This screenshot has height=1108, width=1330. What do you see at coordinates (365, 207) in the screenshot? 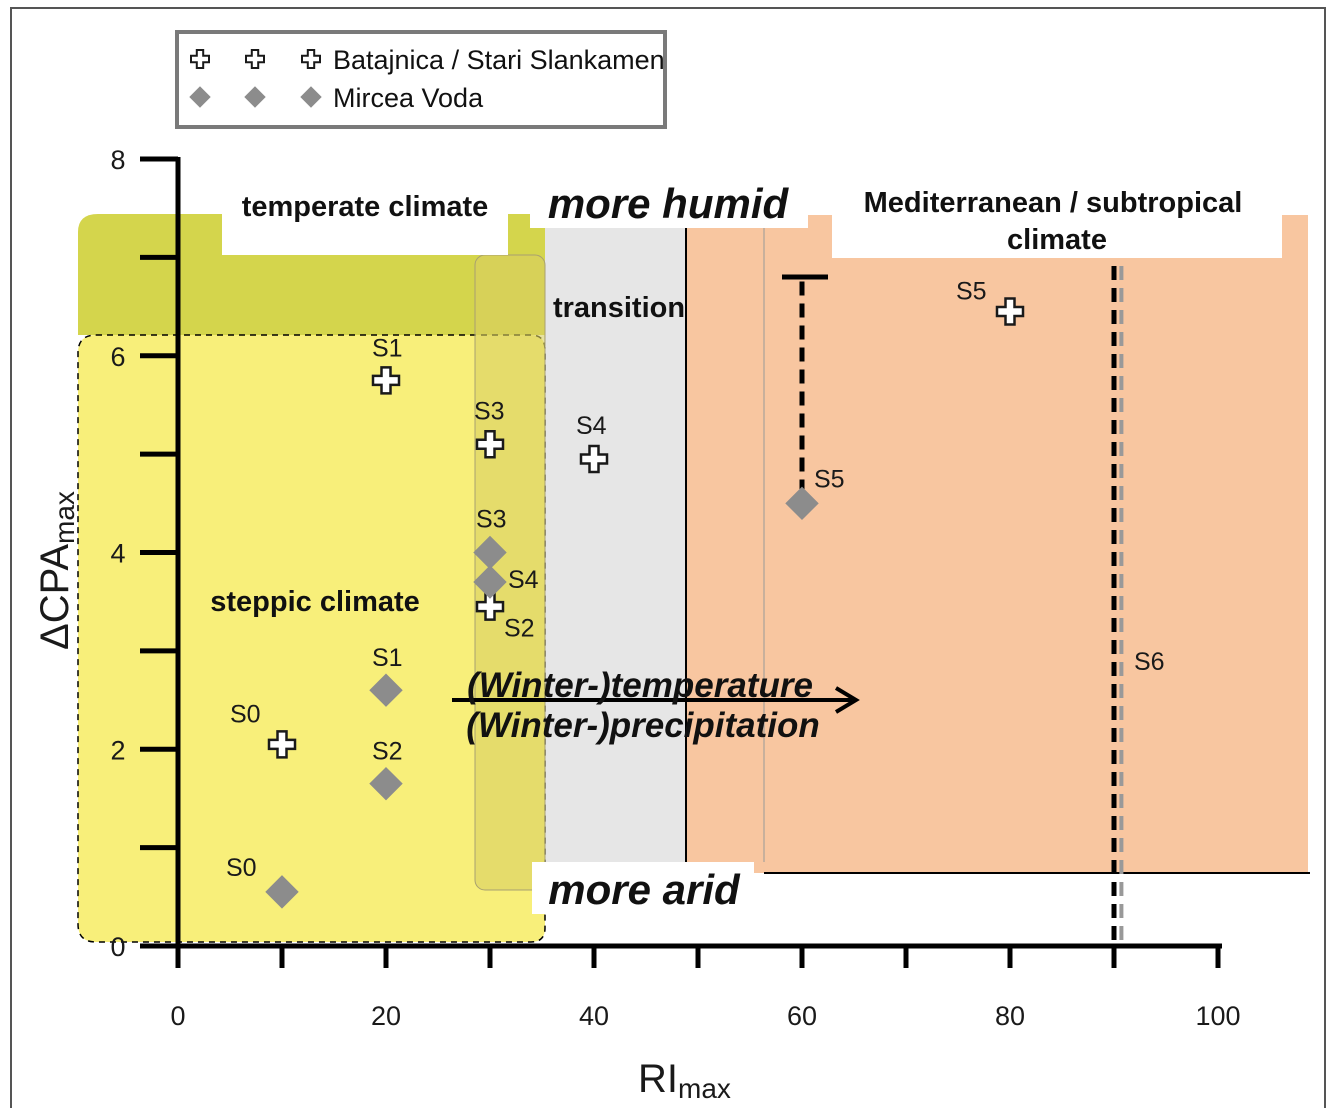
I see `label-temperate: temperate climate` at bounding box center [365, 207].